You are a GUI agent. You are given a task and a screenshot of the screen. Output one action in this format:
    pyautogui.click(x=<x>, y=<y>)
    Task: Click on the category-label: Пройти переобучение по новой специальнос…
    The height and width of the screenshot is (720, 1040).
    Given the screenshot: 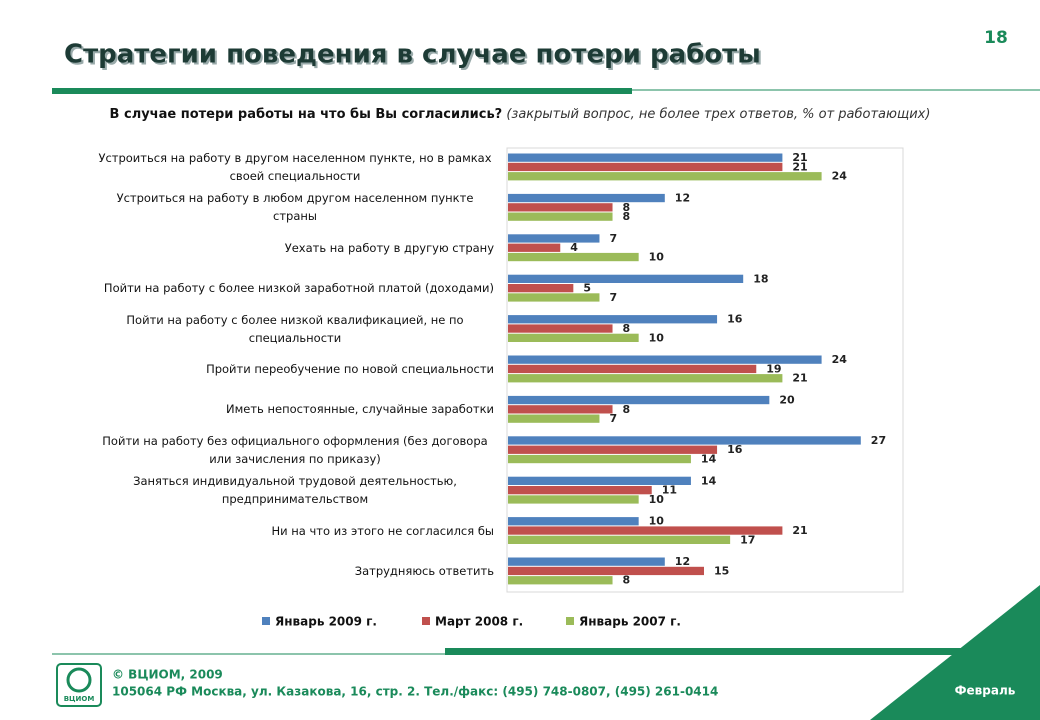 What is the action you would take?
    pyautogui.click(x=350, y=369)
    